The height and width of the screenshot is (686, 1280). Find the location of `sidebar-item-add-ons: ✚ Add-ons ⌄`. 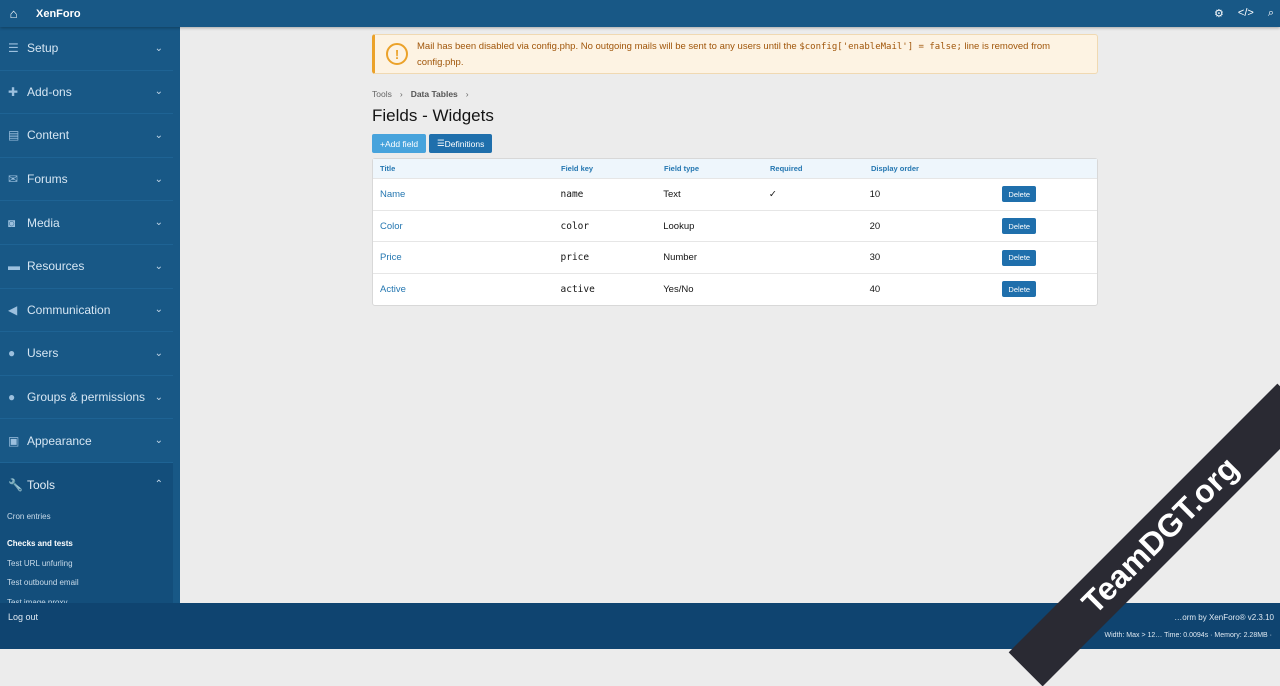

sidebar-item-add-ons: ✚ Add-ons ⌄ is located at coordinates (86, 93).